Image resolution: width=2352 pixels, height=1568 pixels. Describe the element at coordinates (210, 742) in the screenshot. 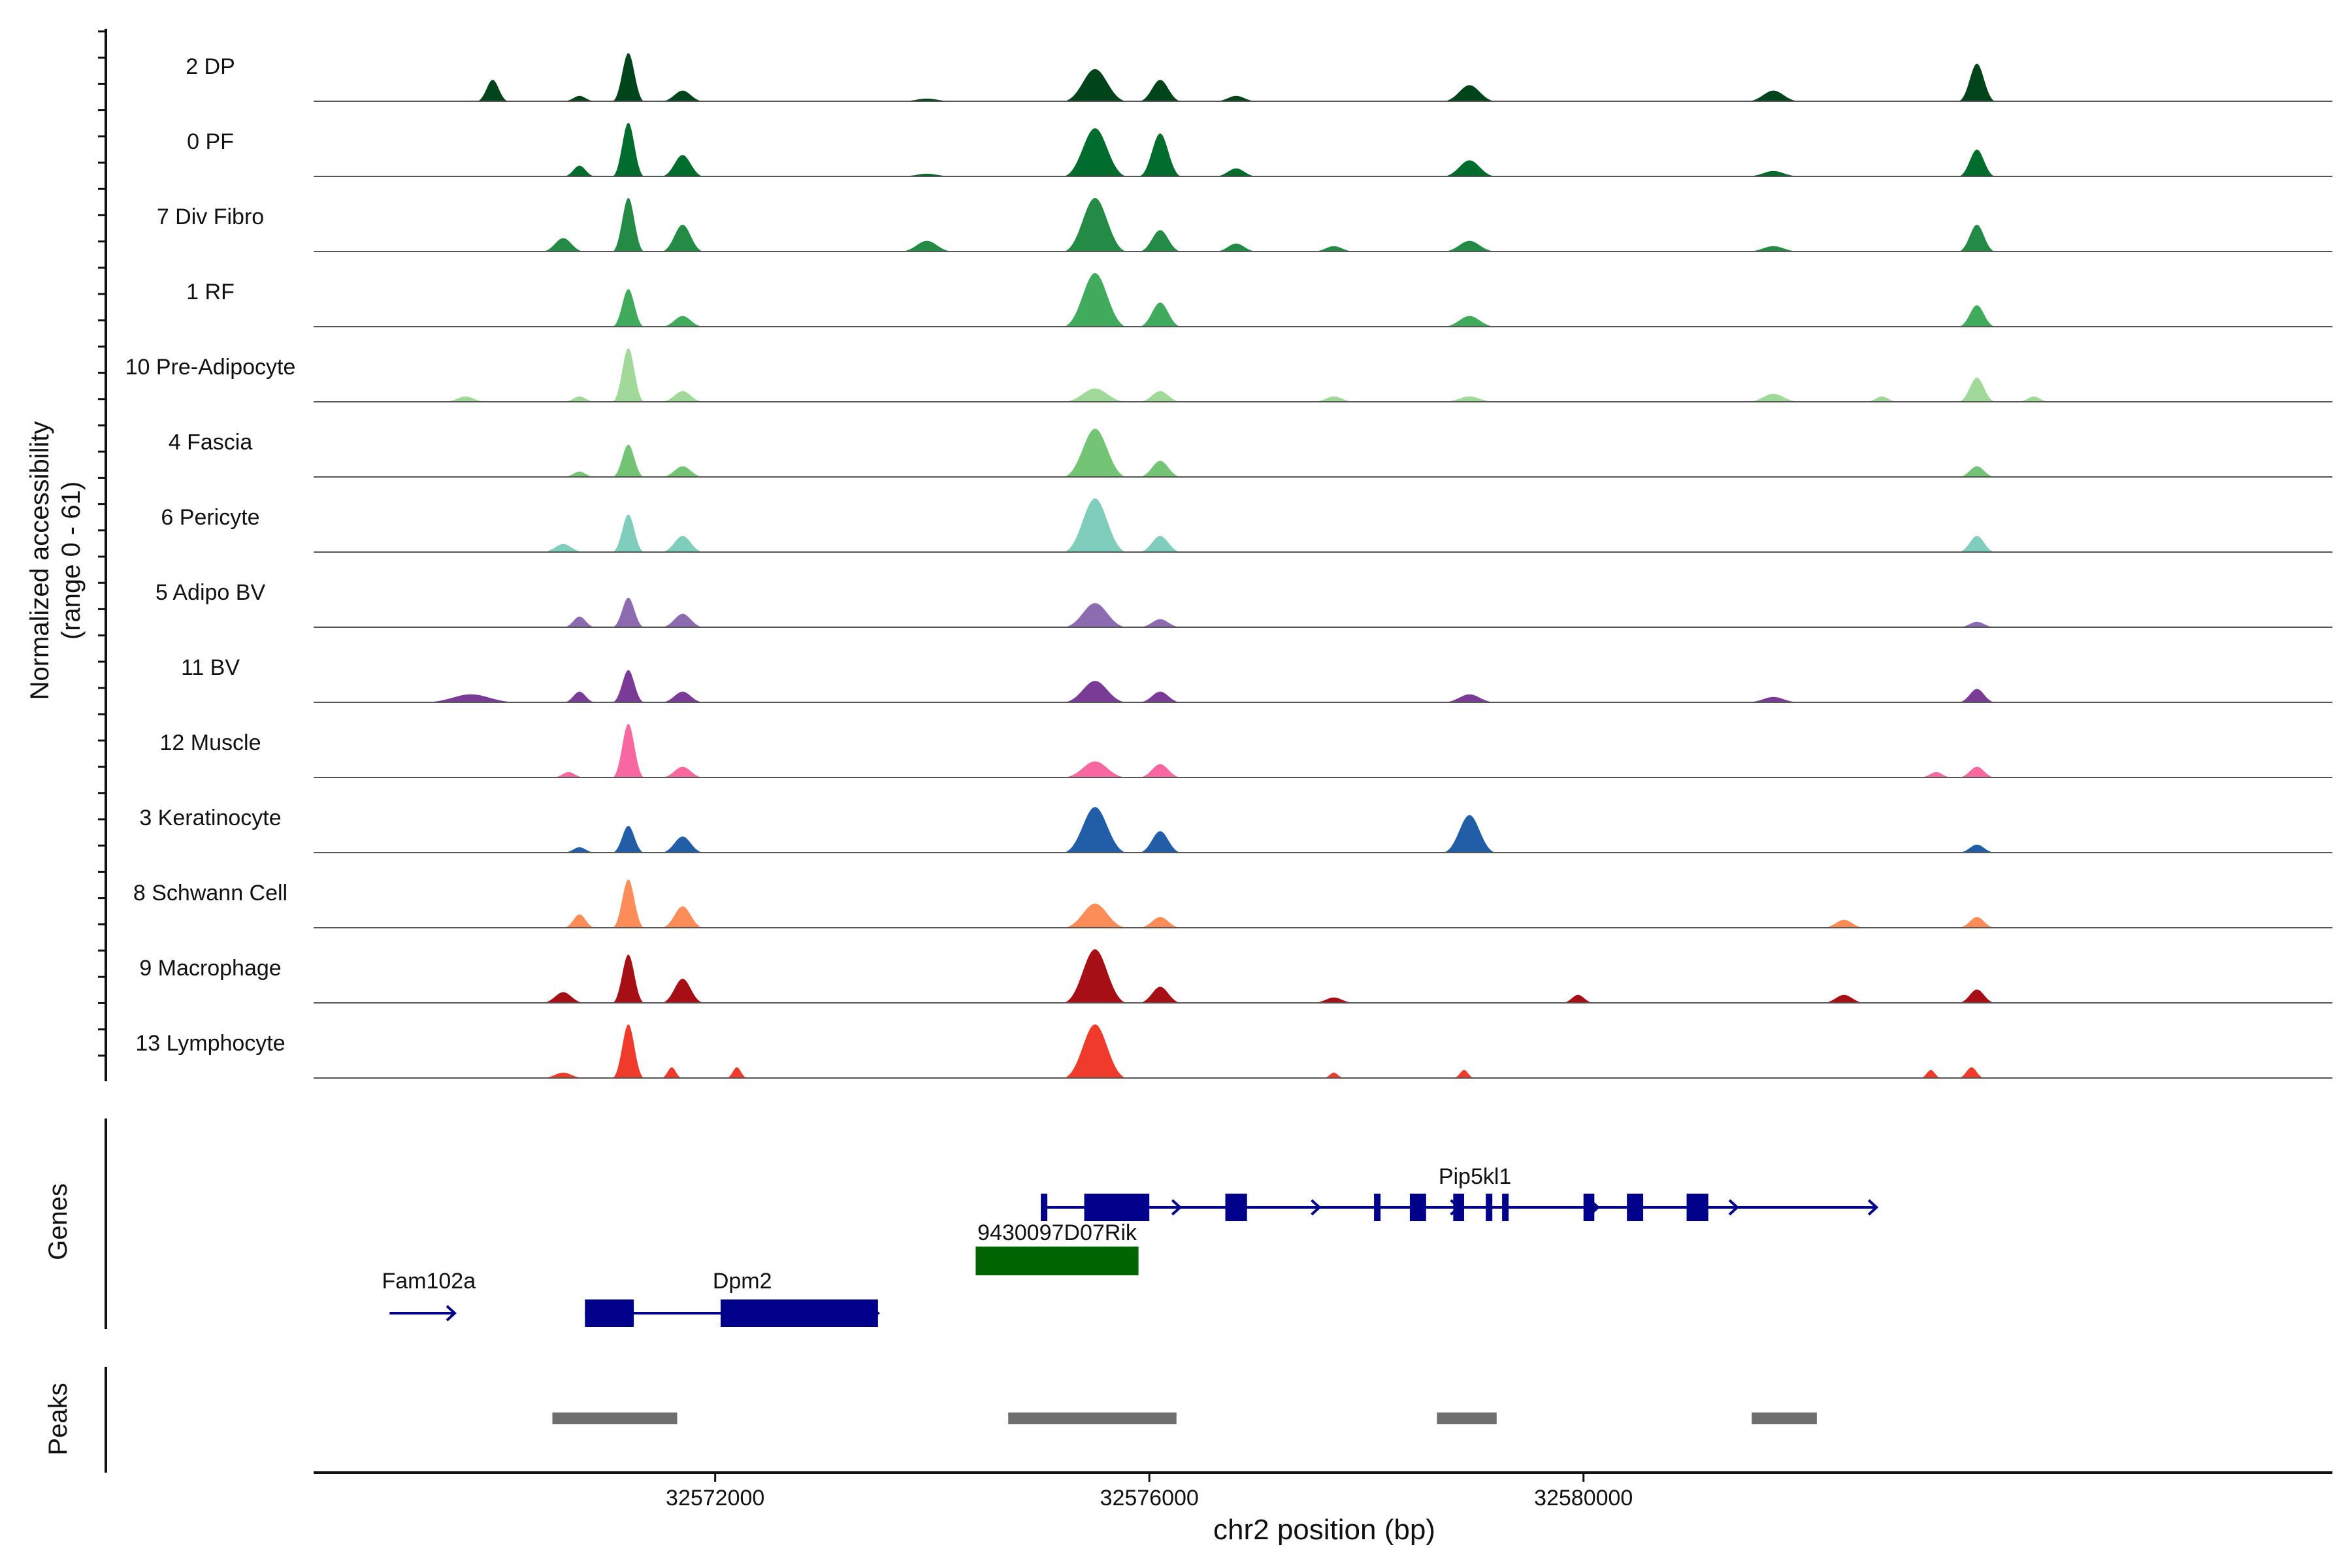

I see `track-label: 12 Muscle` at that location.